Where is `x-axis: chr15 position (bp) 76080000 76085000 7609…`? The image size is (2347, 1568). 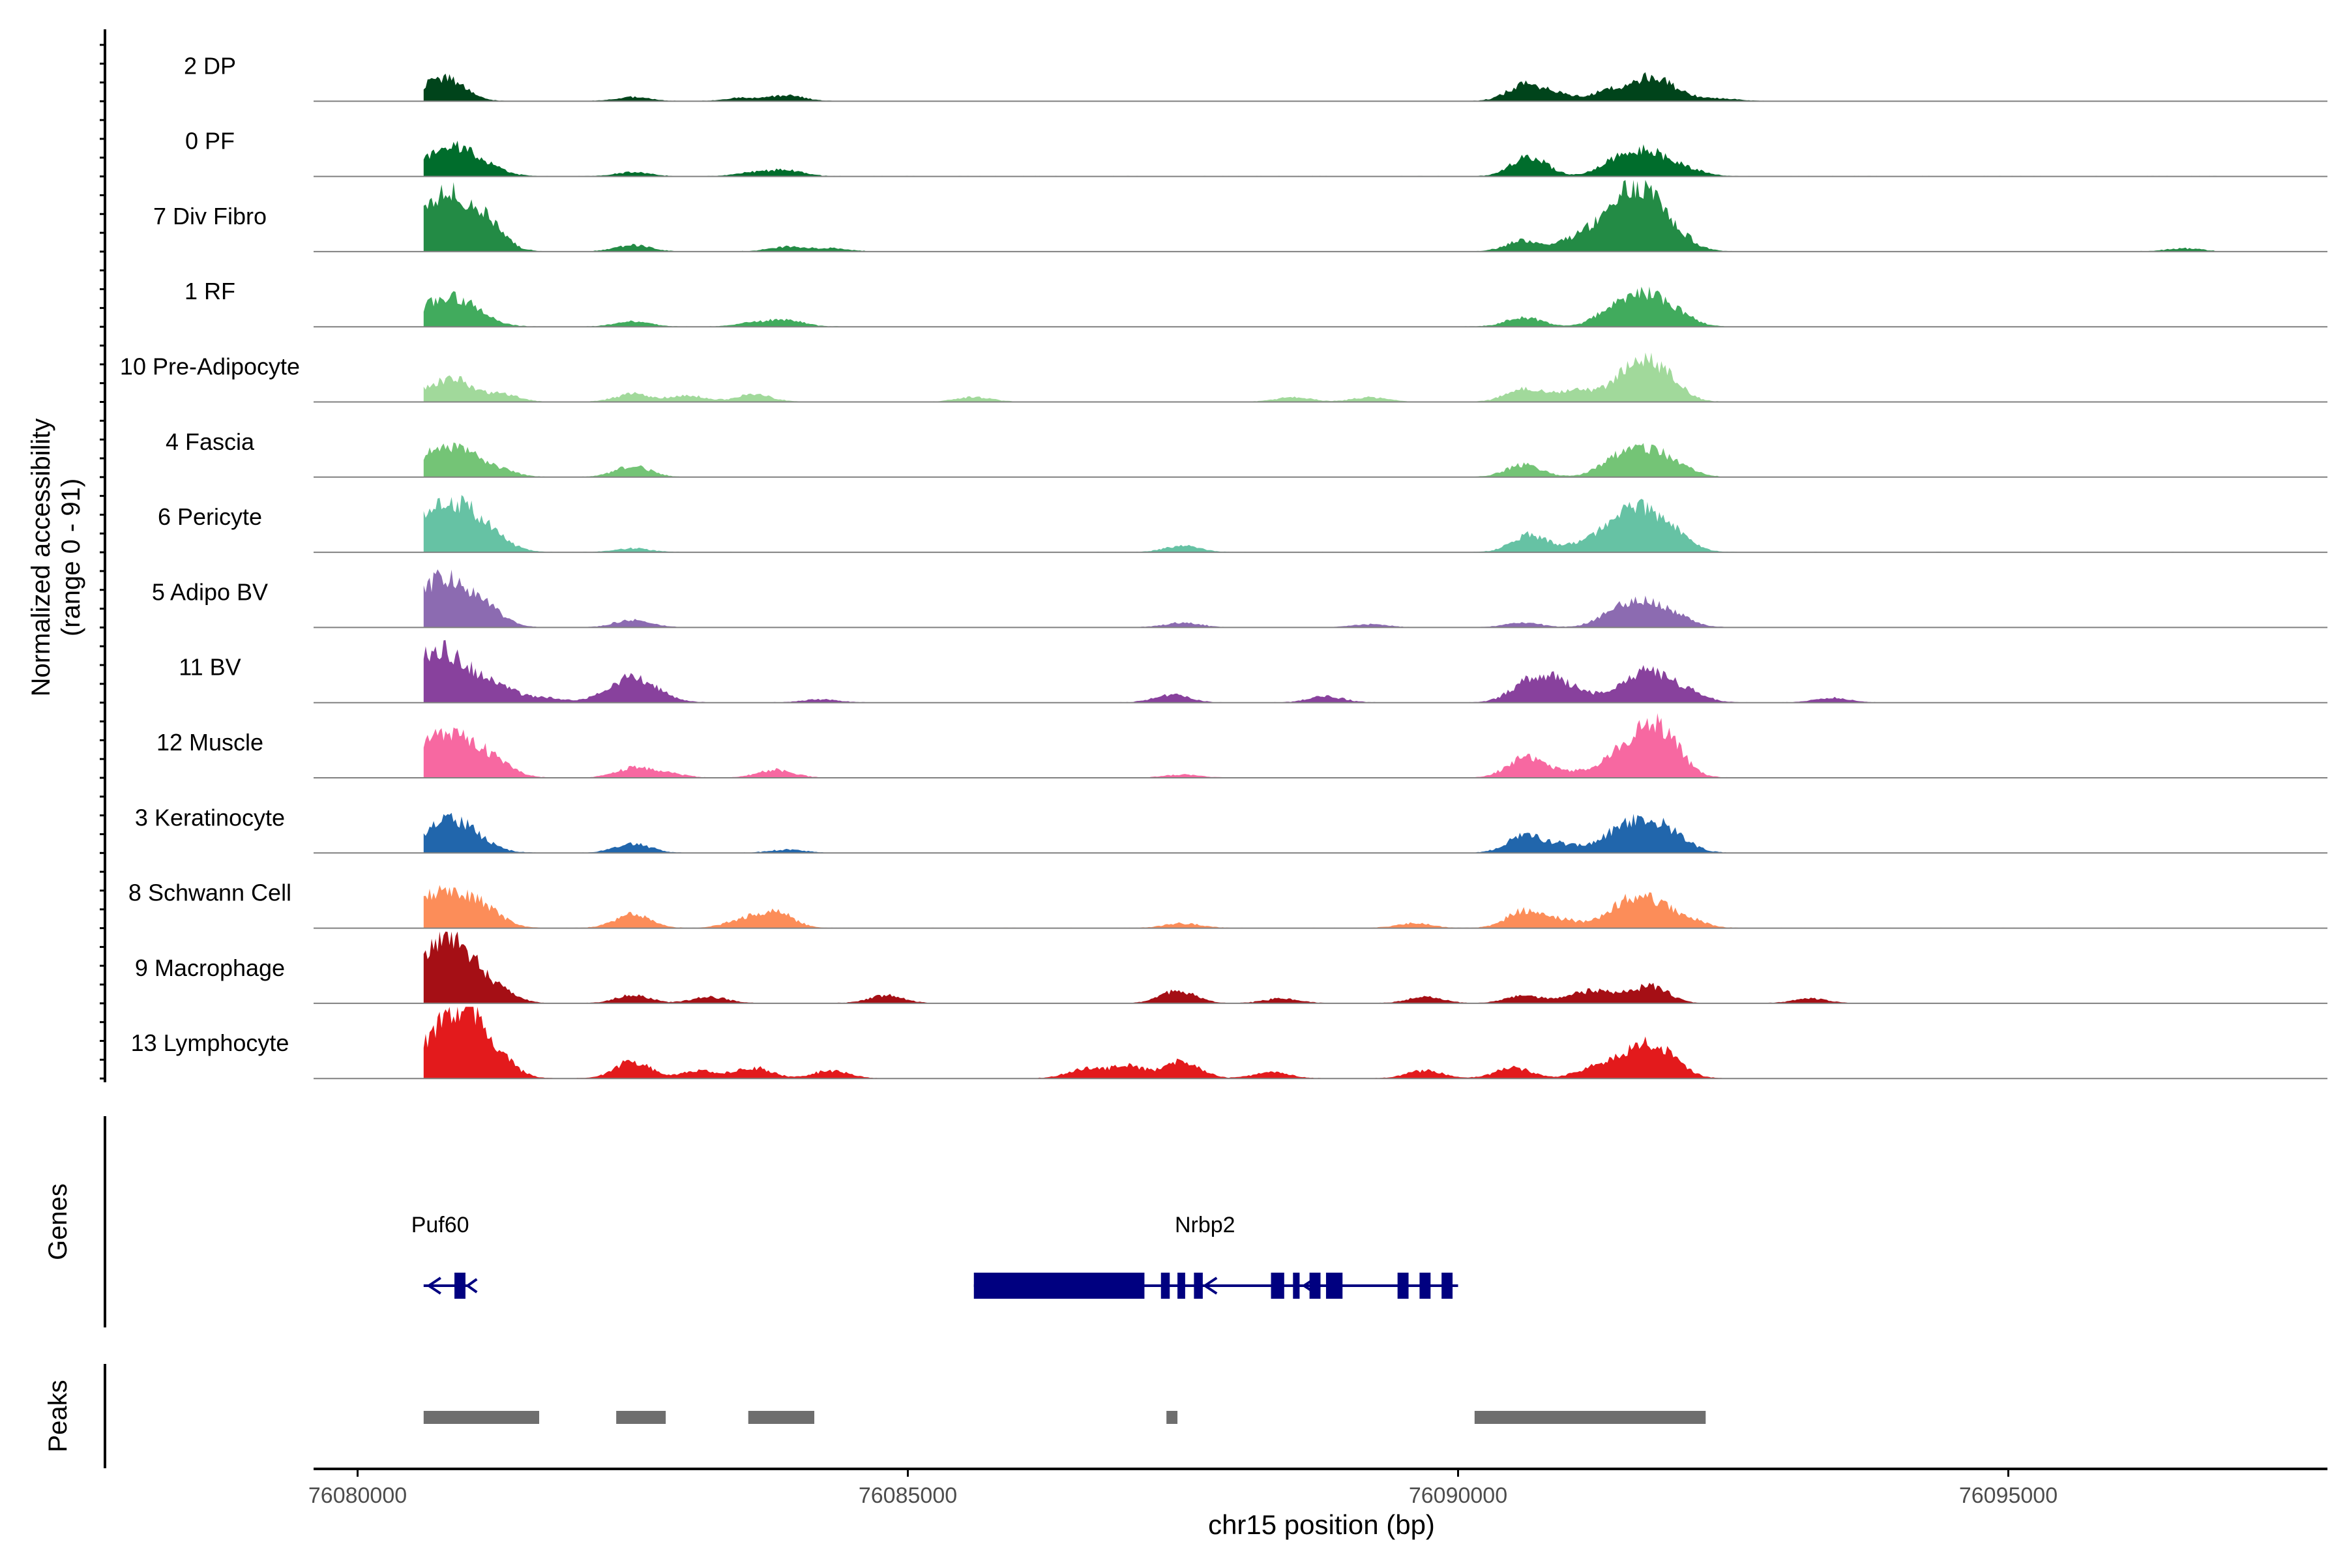
x-axis: chr15 position (bp) 76080000 76085000 7609… is located at coordinates (1317, 1504).